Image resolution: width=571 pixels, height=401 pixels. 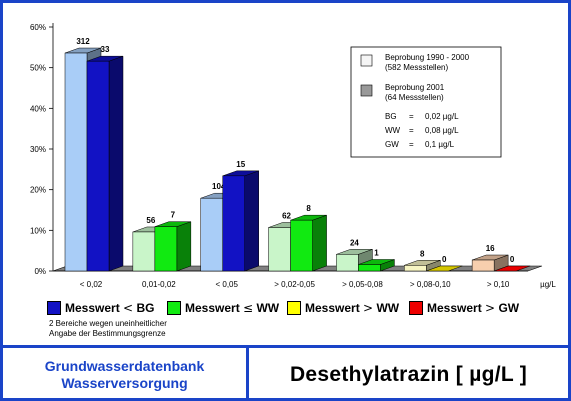 I want to click on org-line-2: Wasserversorgung, so click(x=124, y=382).